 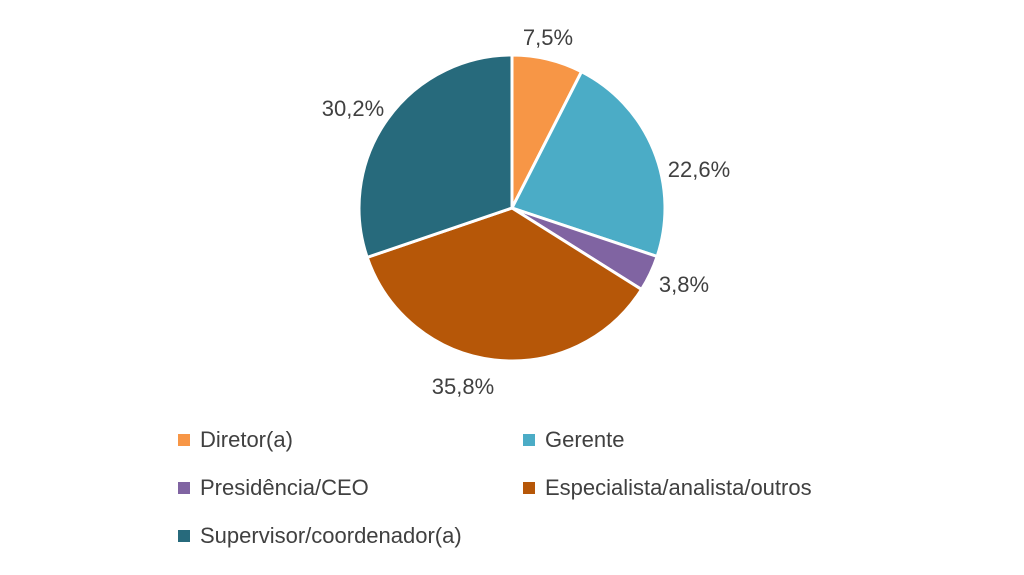 I want to click on data-label-5: 30,2%, so click(x=353, y=108).